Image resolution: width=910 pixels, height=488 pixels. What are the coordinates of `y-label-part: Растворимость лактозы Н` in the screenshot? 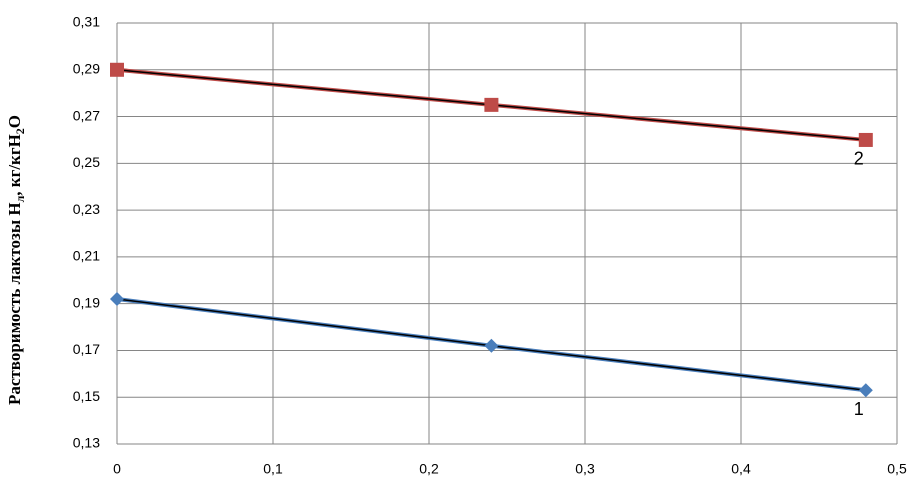 It's located at (14, 303).